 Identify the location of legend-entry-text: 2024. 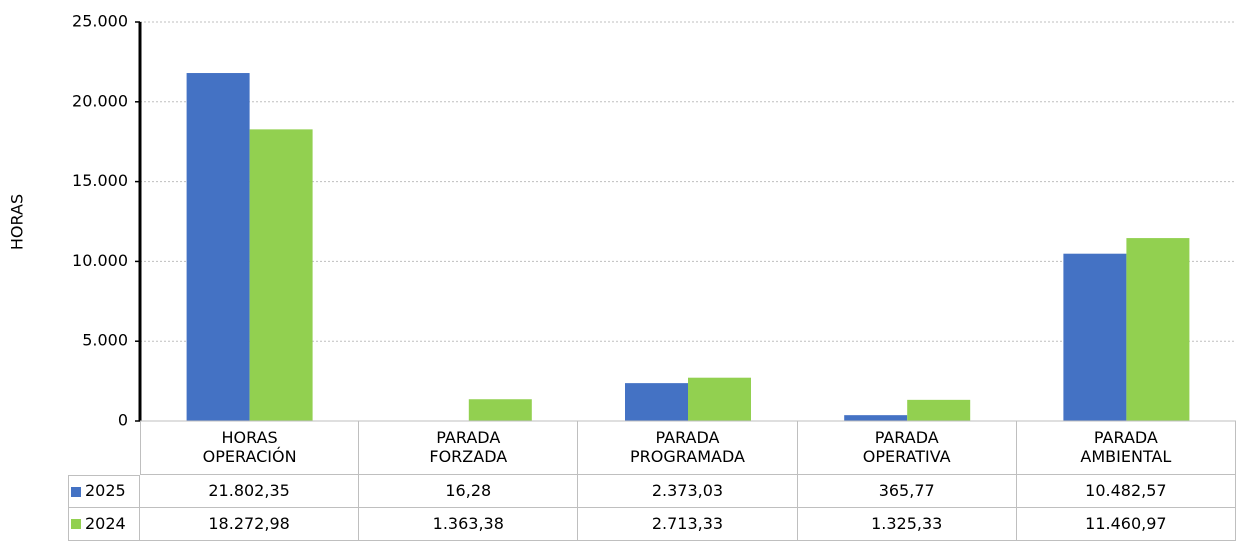
(105, 523).